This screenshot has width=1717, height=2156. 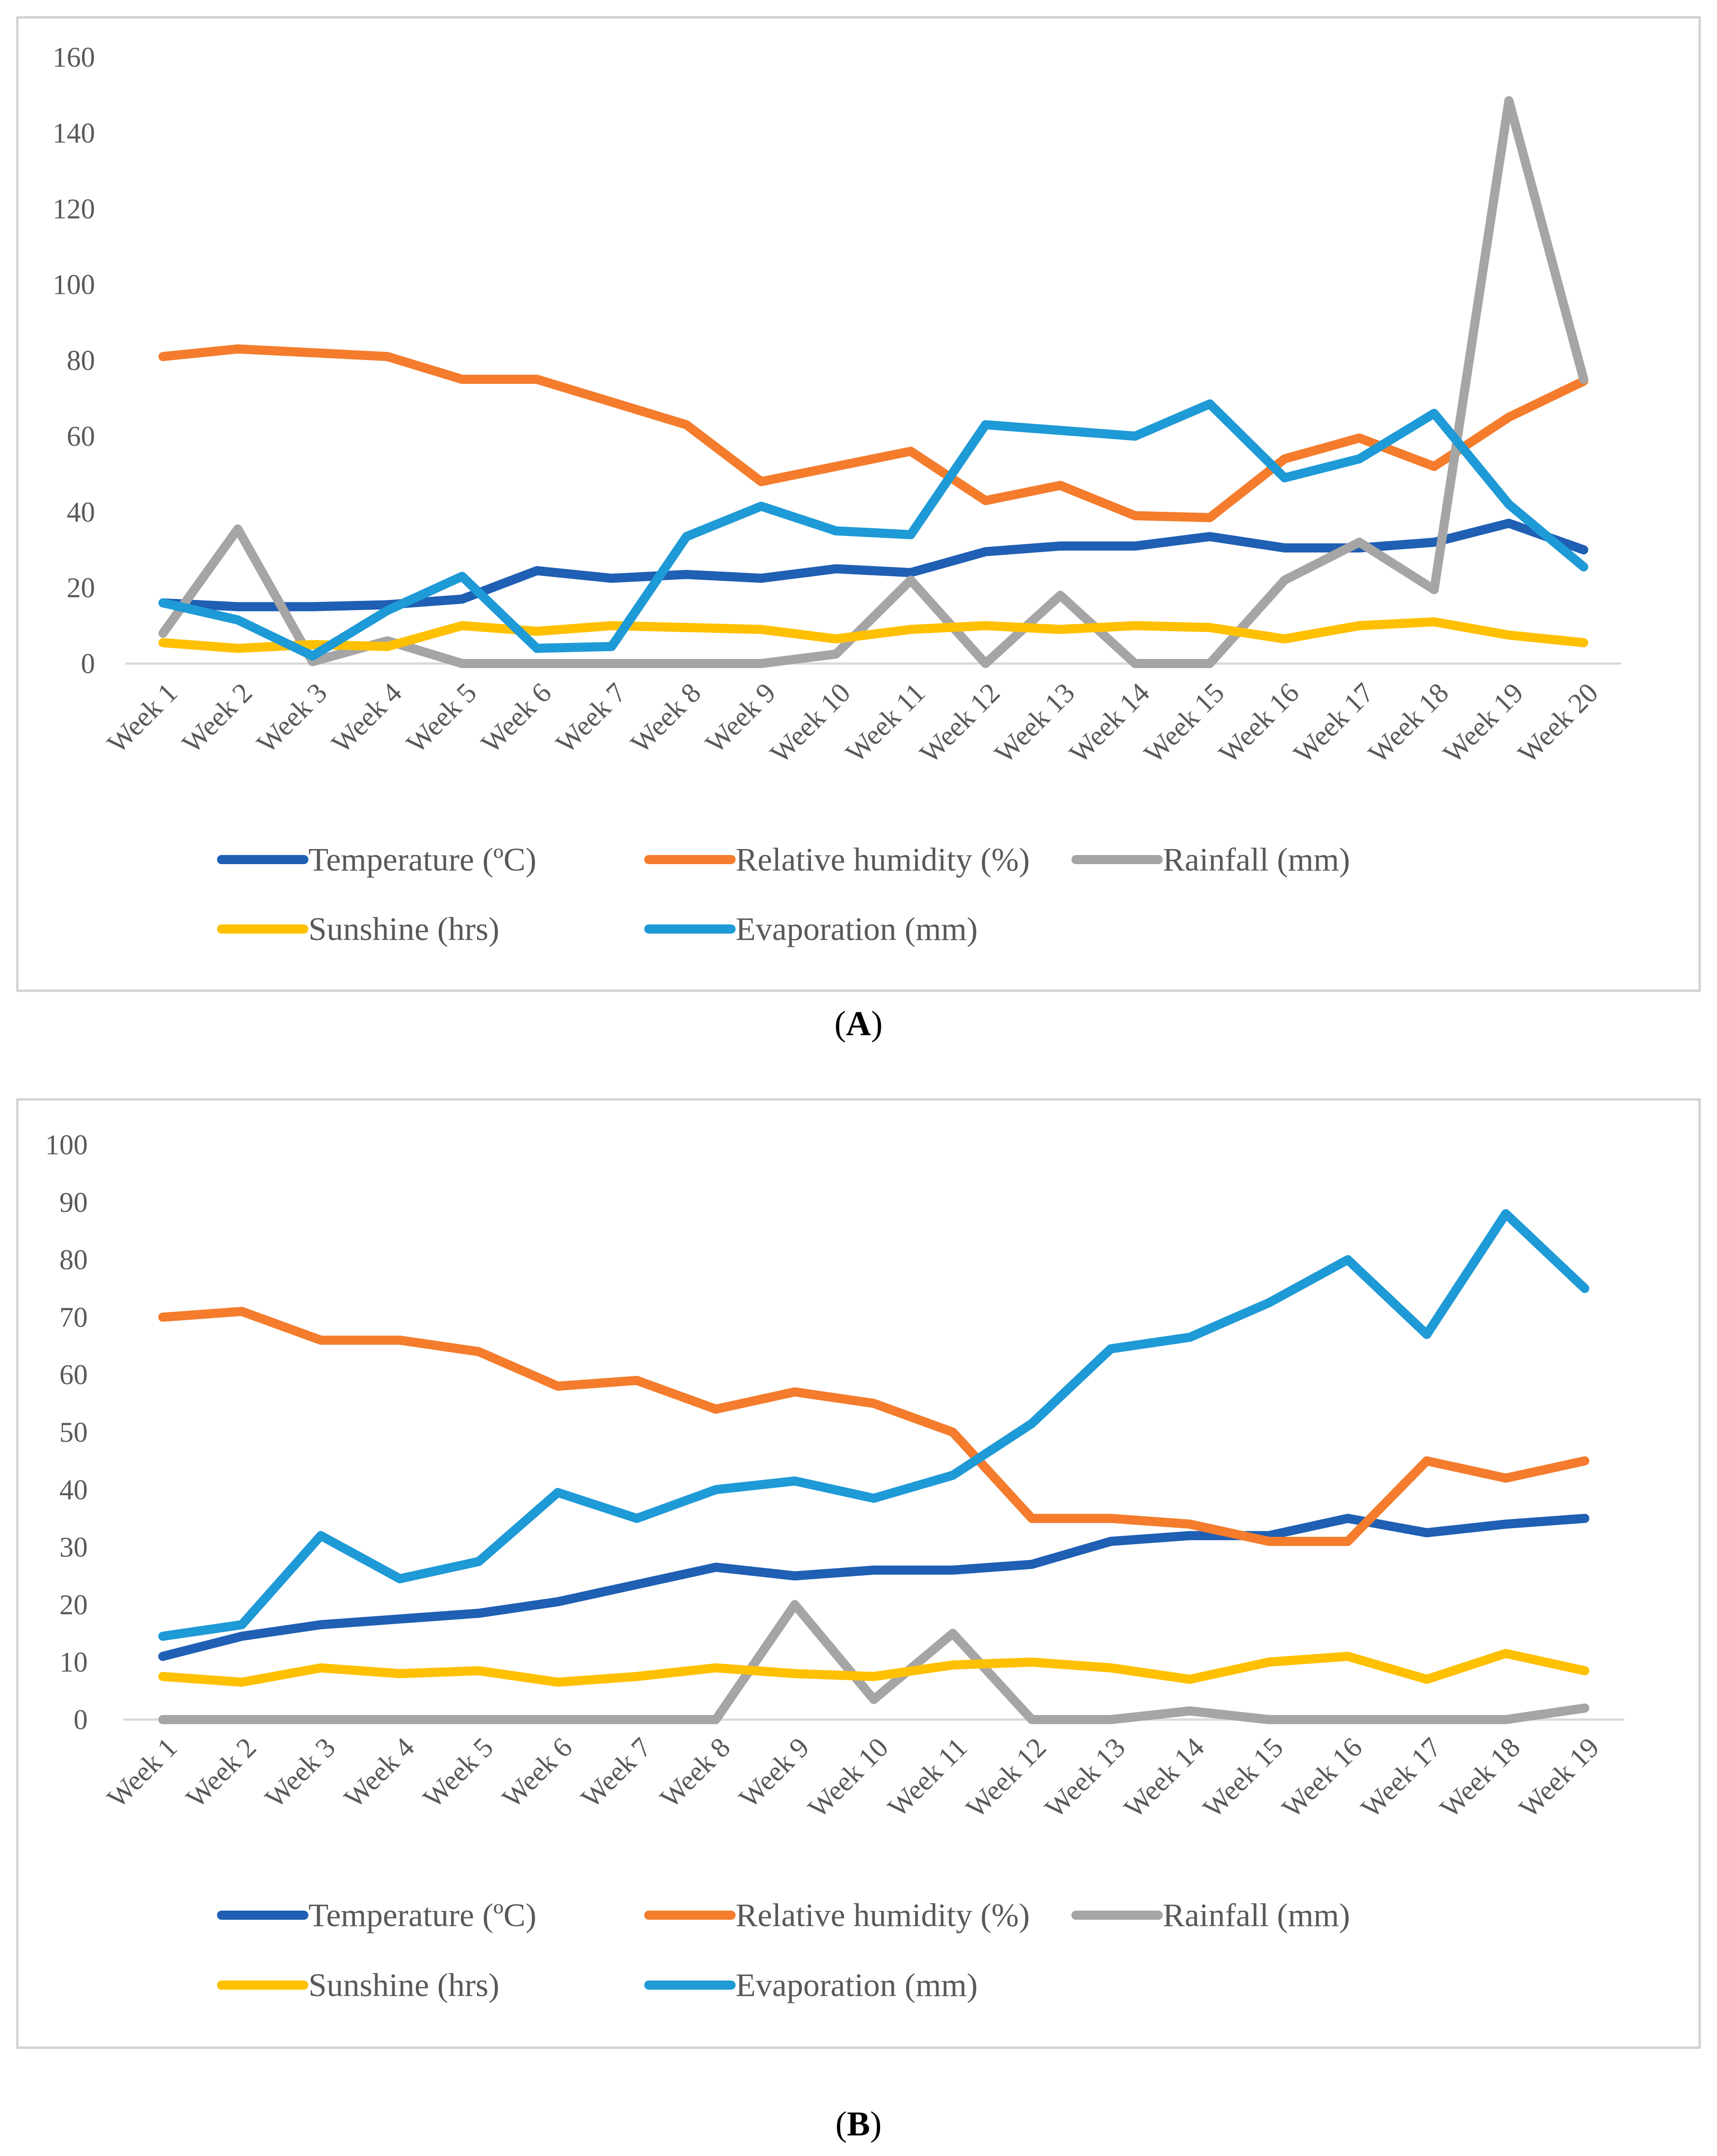 I want to click on series-line-rainfall, so click(x=874, y=1662).